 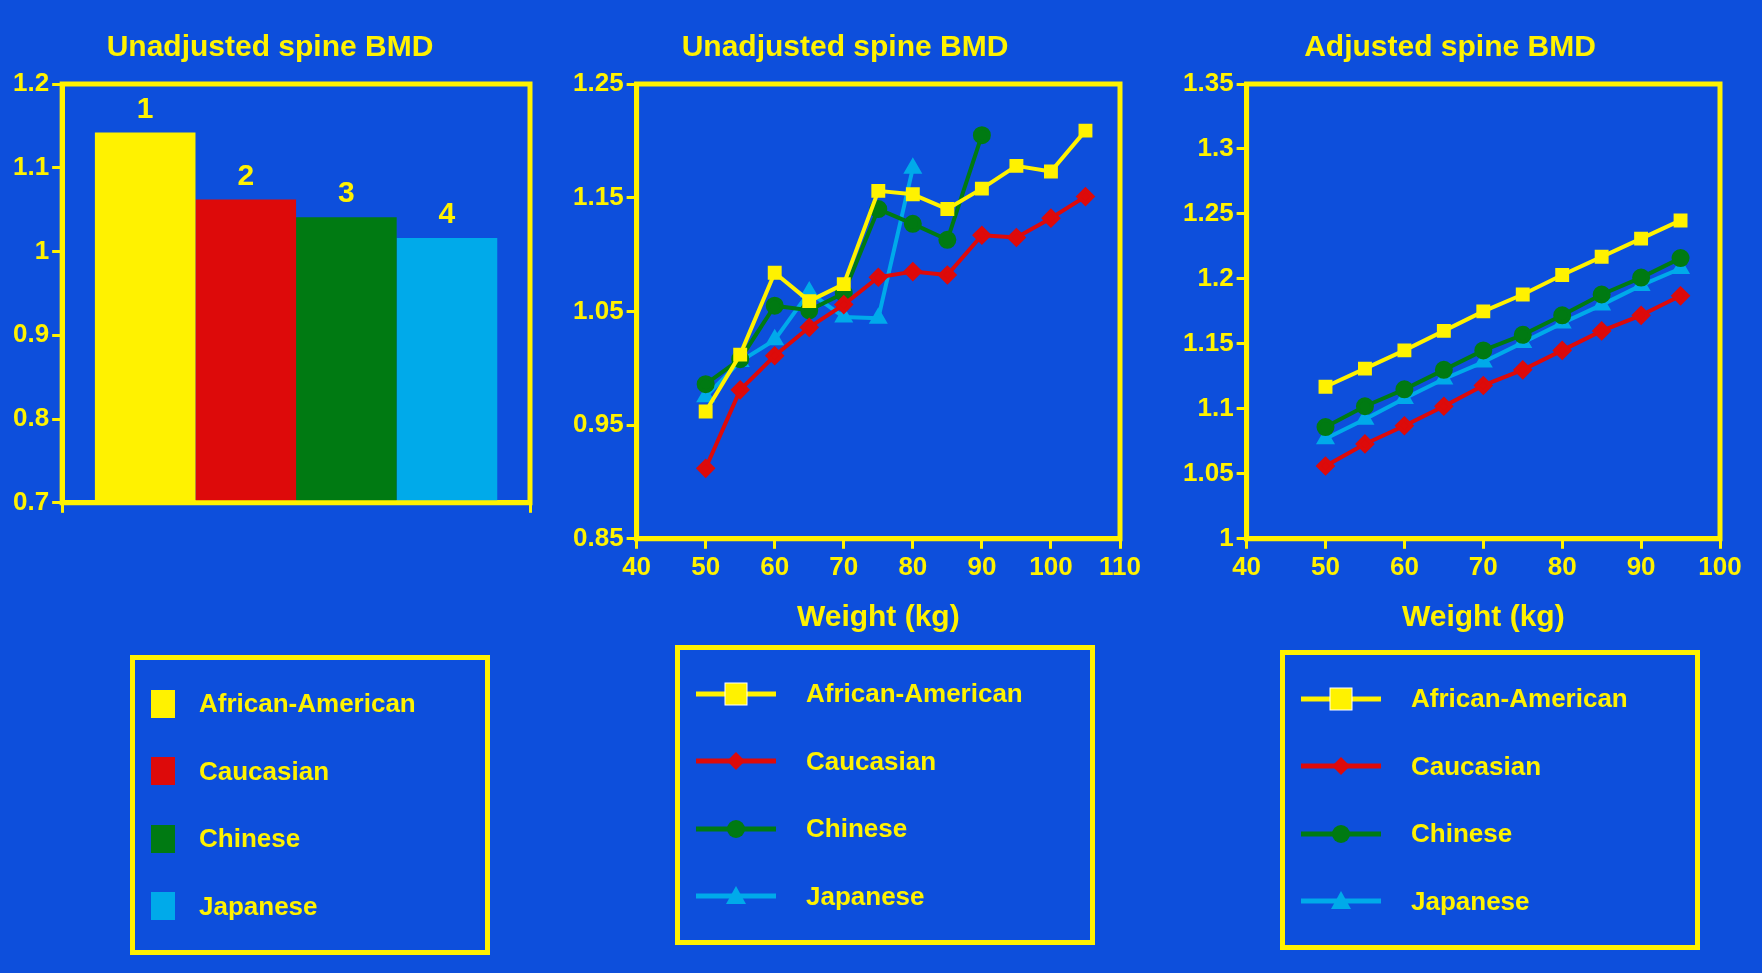 What do you see at coordinates (31, 500) in the screenshot?
I see `y-tick-label: 0.7` at bounding box center [31, 500].